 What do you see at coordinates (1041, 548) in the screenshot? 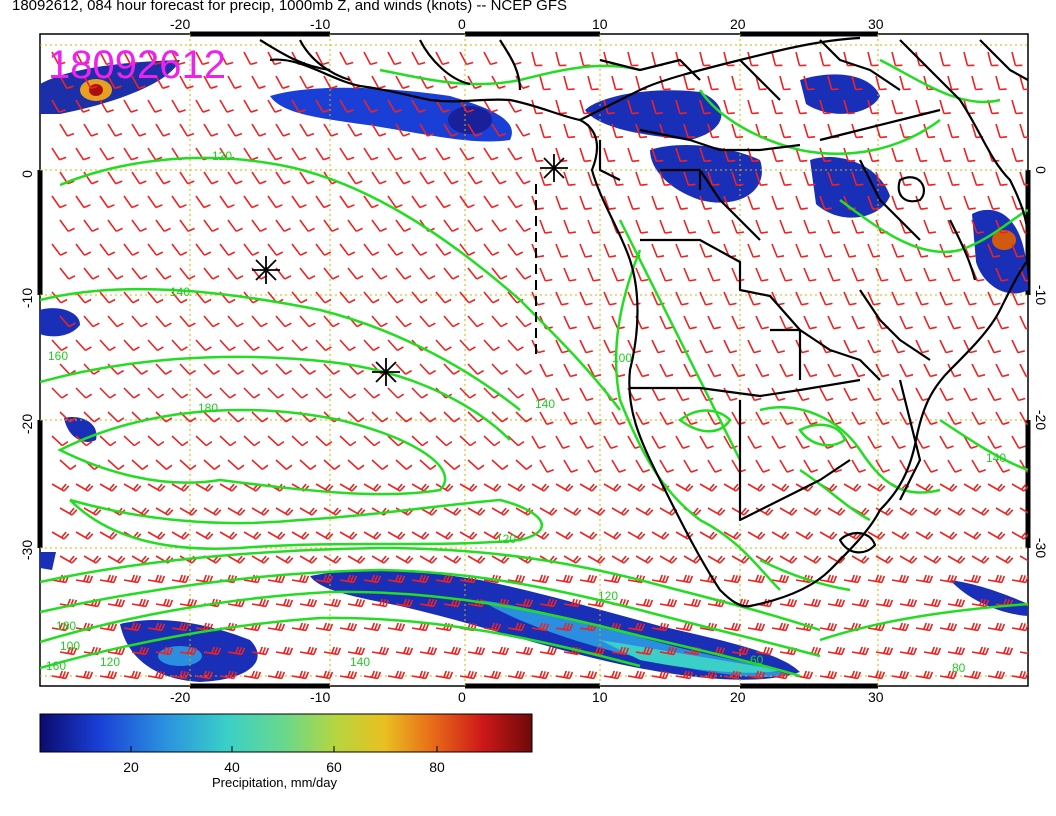
I see `lat-tick-label: -30` at bounding box center [1041, 548].